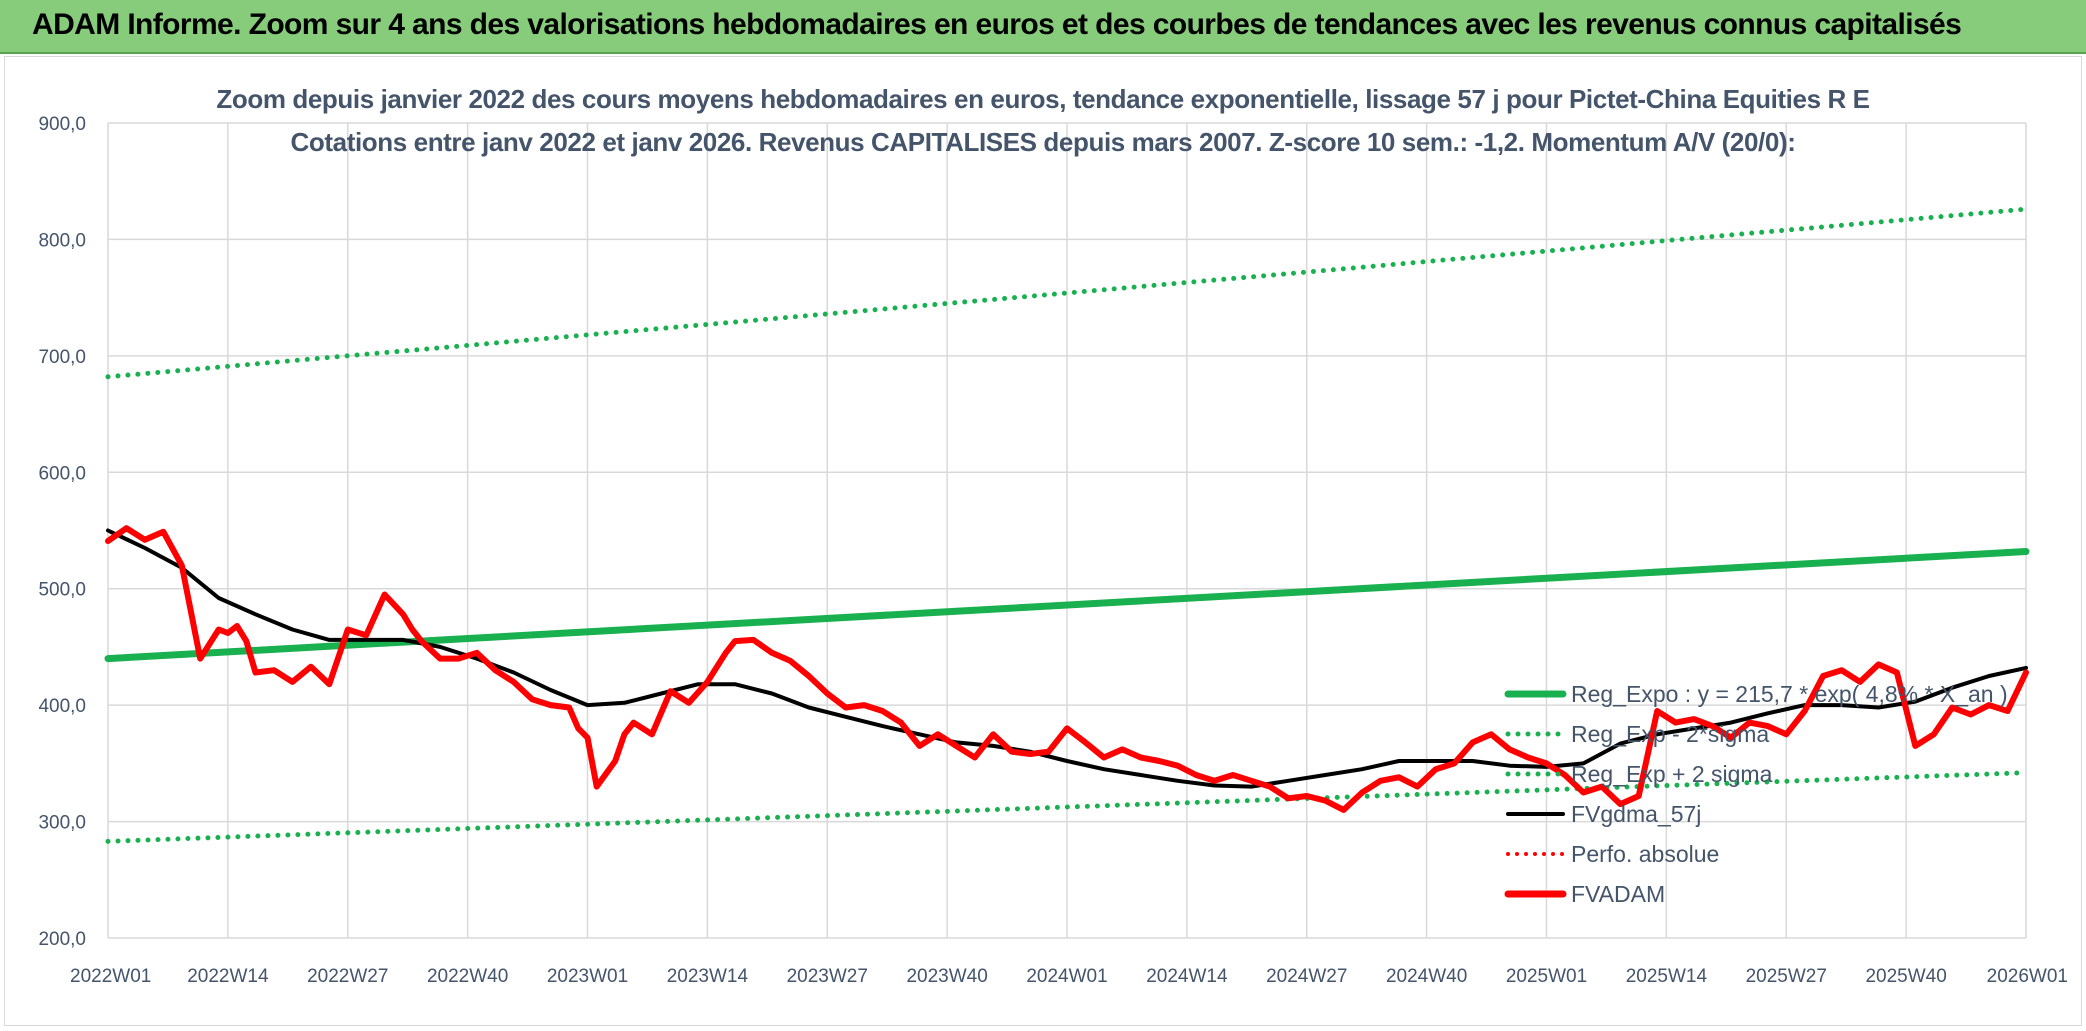 This screenshot has width=2086, height=1031. What do you see at coordinates (1636, 814) in the screenshot?
I see `legend-label: FVgdma_57j` at bounding box center [1636, 814].